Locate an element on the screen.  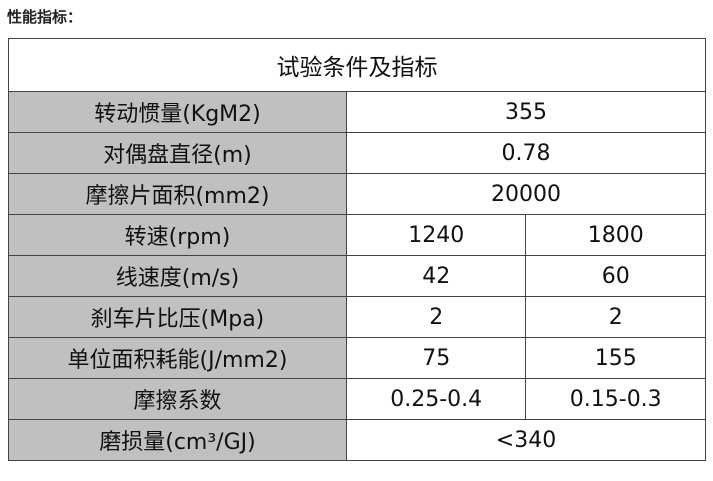
table-row: 线速度(m/s) 42 60 is located at coordinates (357, 276).